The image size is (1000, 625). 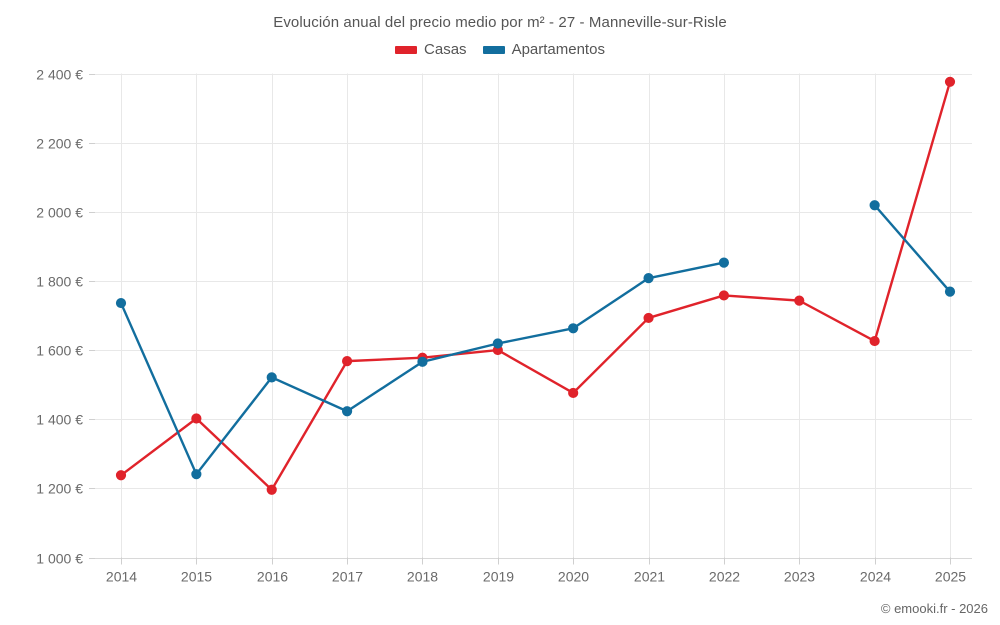 I want to click on x-tick-label: 2017, so click(x=347, y=577).